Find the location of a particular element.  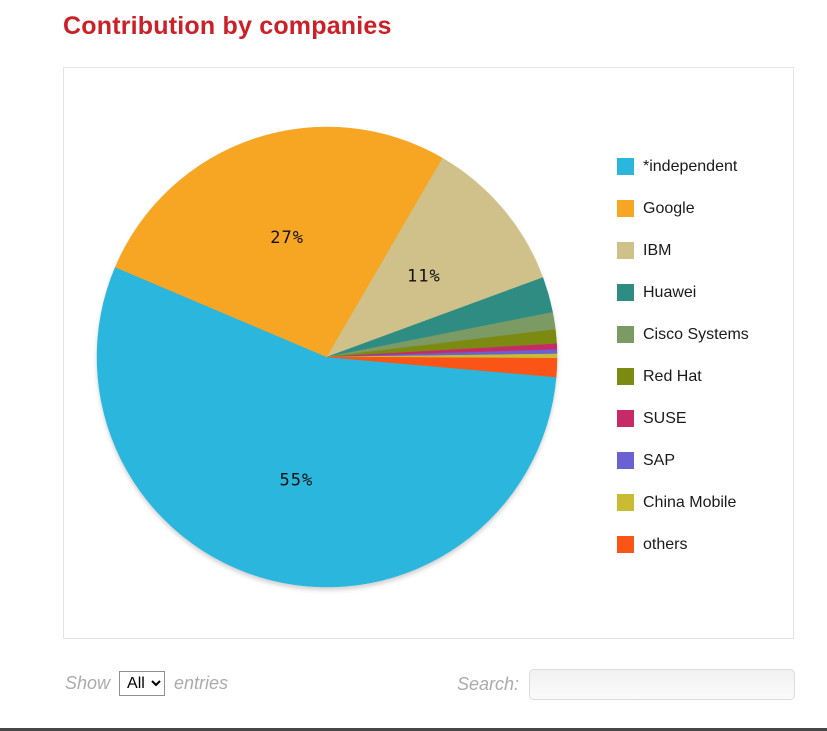

legend-item: SUSE is located at coordinates (683, 418).